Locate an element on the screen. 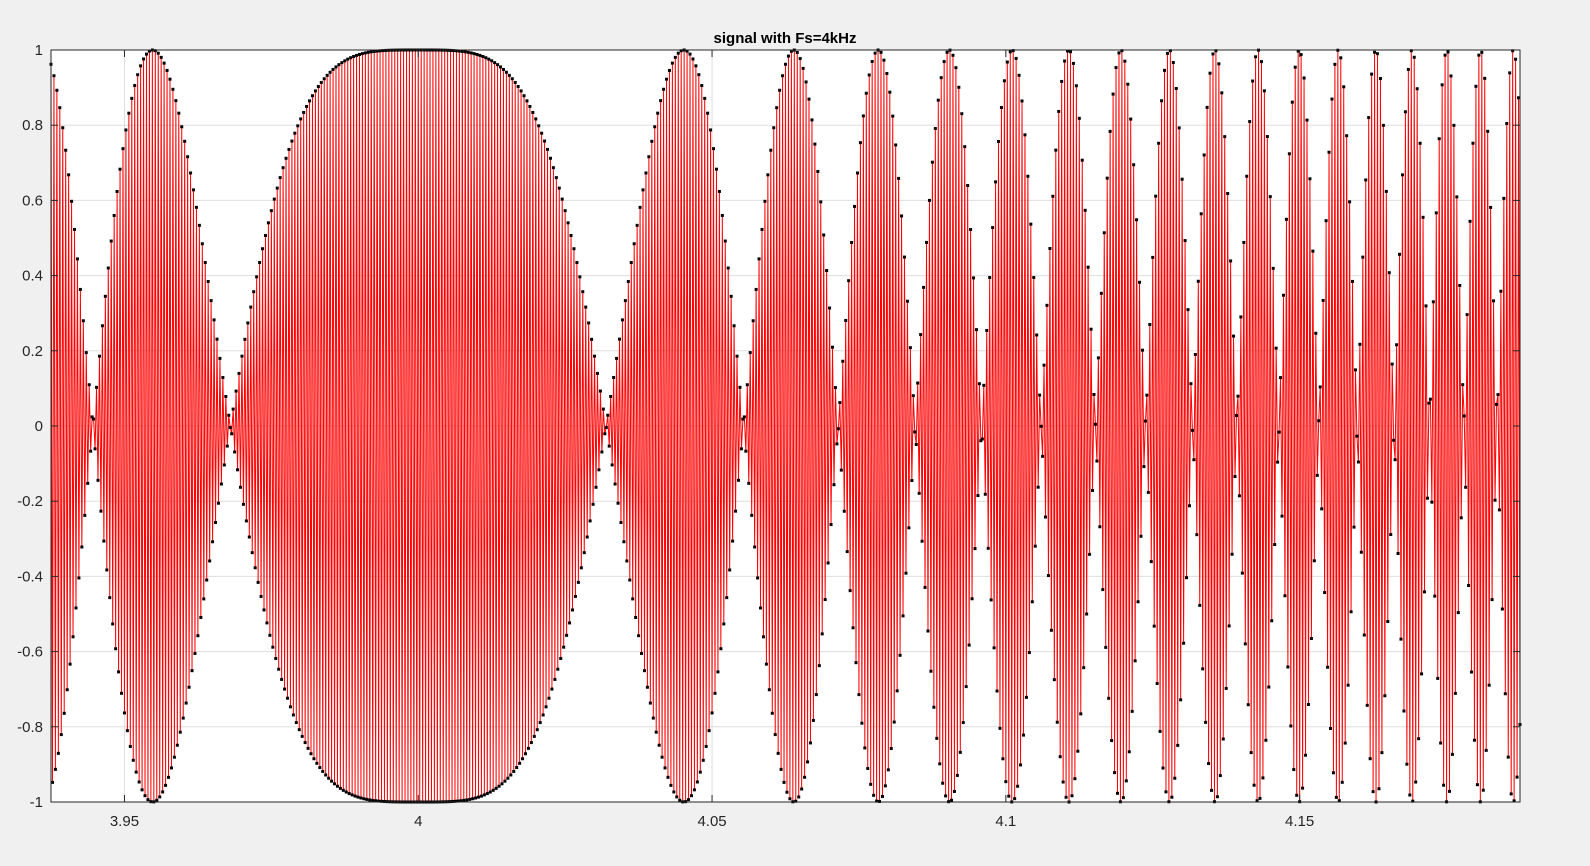 This screenshot has height=866, width=1590. y-tick-label: 0.6 is located at coordinates (32, 200).